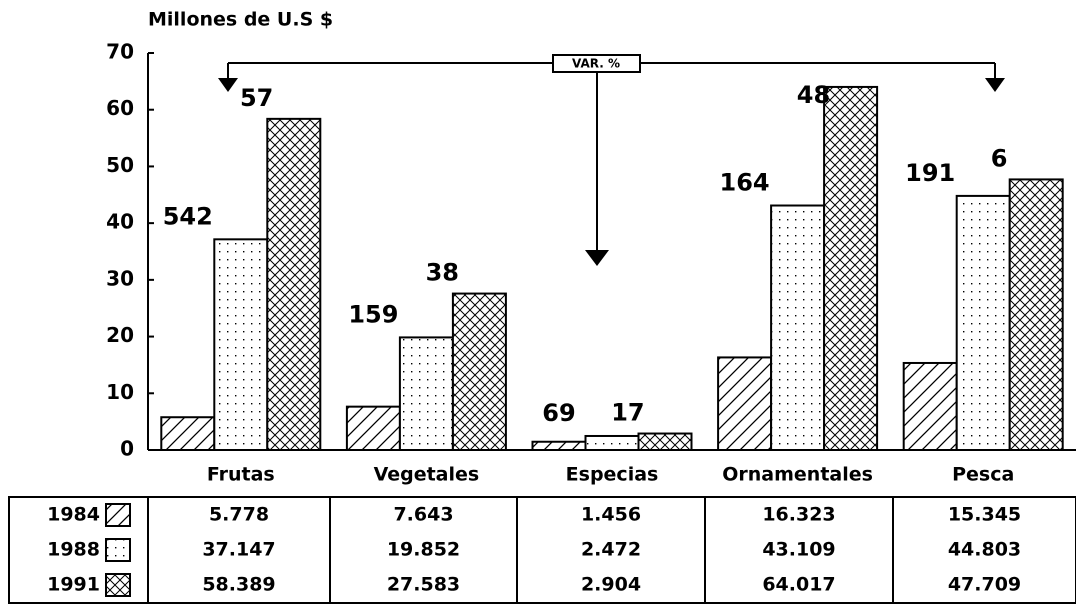  What do you see at coordinates (611, 550) in the screenshot?
I see `table-cell: 2.472` at bounding box center [611, 550].